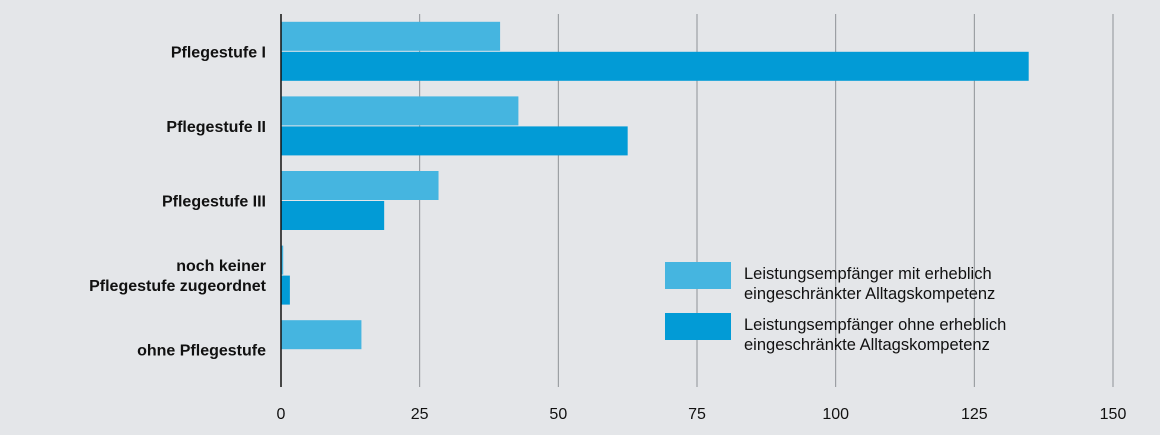 The height and width of the screenshot is (435, 1160). Describe the element at coordinates (391, 36) in the screenshot. I see `bar-series1-cat1` at that location.